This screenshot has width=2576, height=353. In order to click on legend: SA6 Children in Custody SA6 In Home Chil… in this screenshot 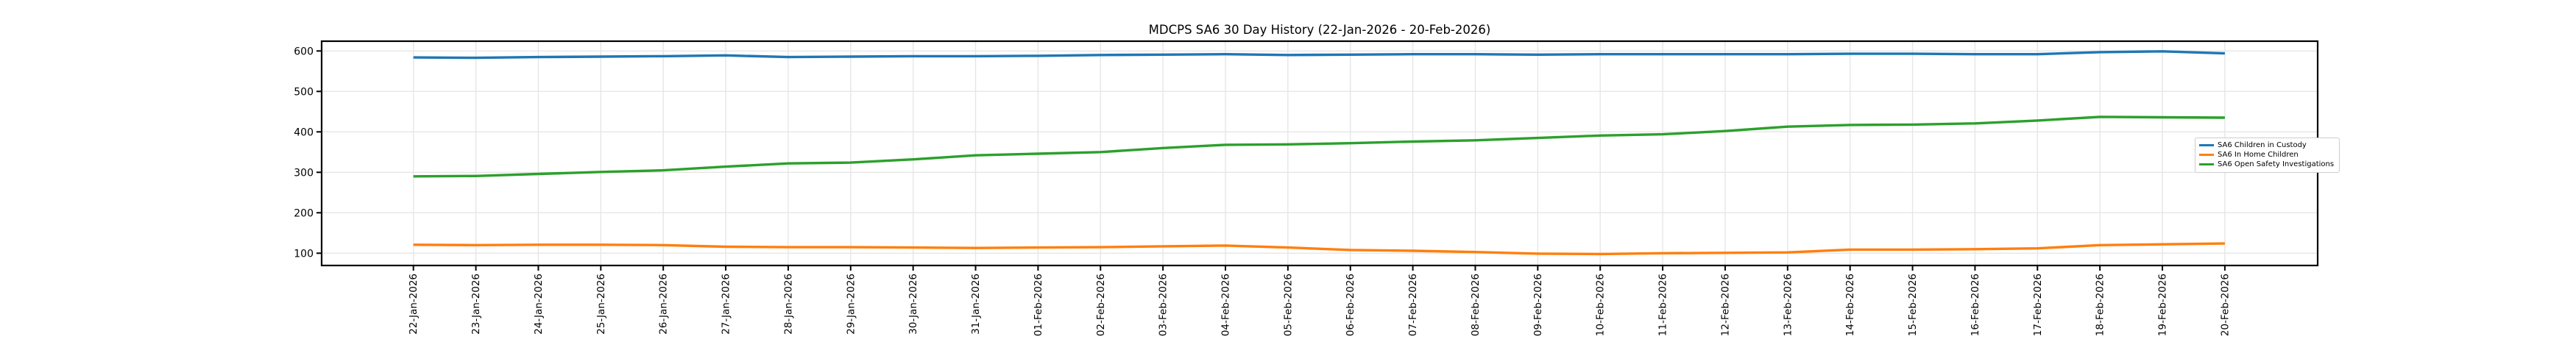, I will do `click(2267, 155)`.